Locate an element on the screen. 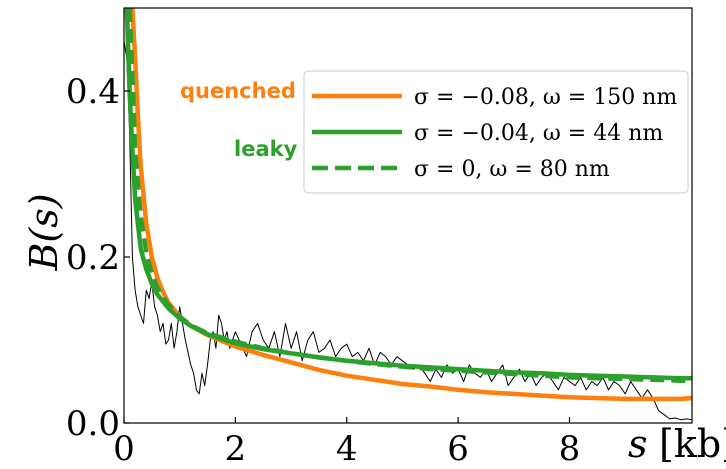 This screenshot has width=726, height=469. y-tick-label: 0.4 is located at coordinates (93, 92).